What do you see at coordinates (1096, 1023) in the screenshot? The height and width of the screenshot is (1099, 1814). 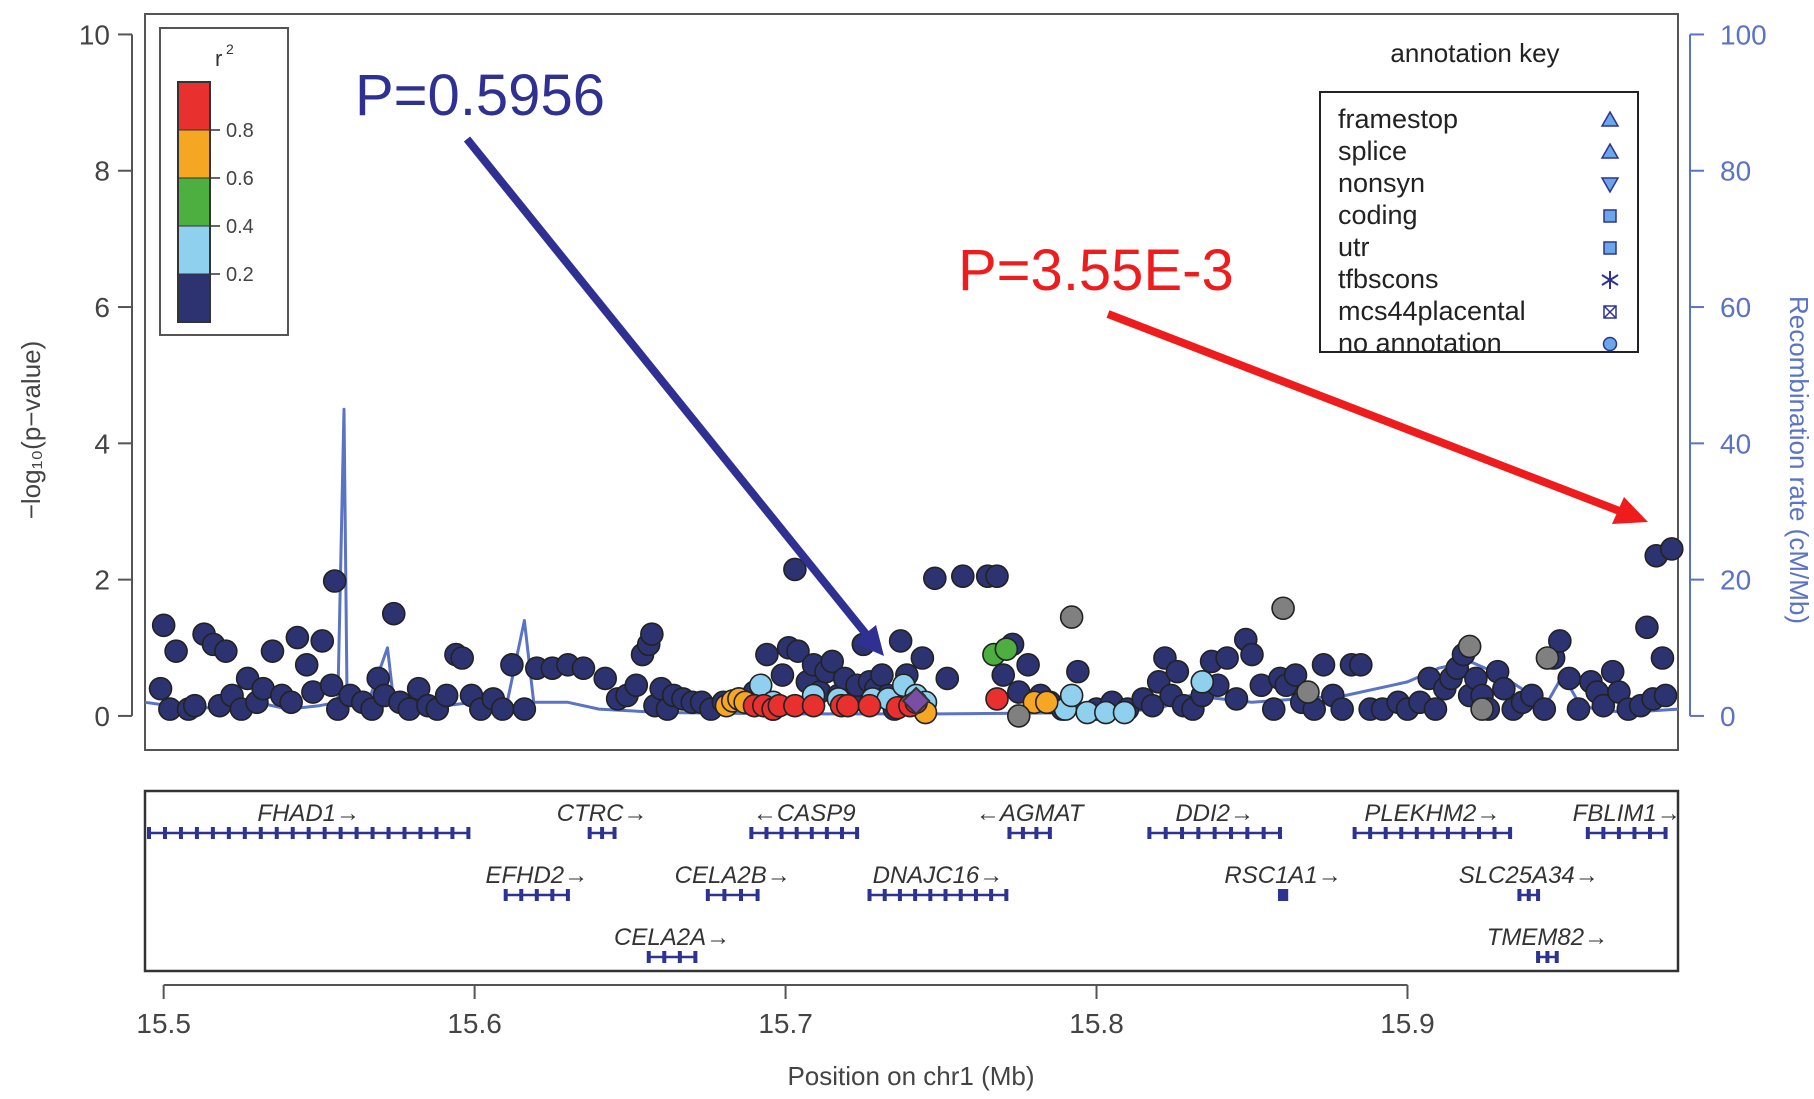 I see `x-axis-tick-label: 15.8` at bounding box center [1096, 1023].